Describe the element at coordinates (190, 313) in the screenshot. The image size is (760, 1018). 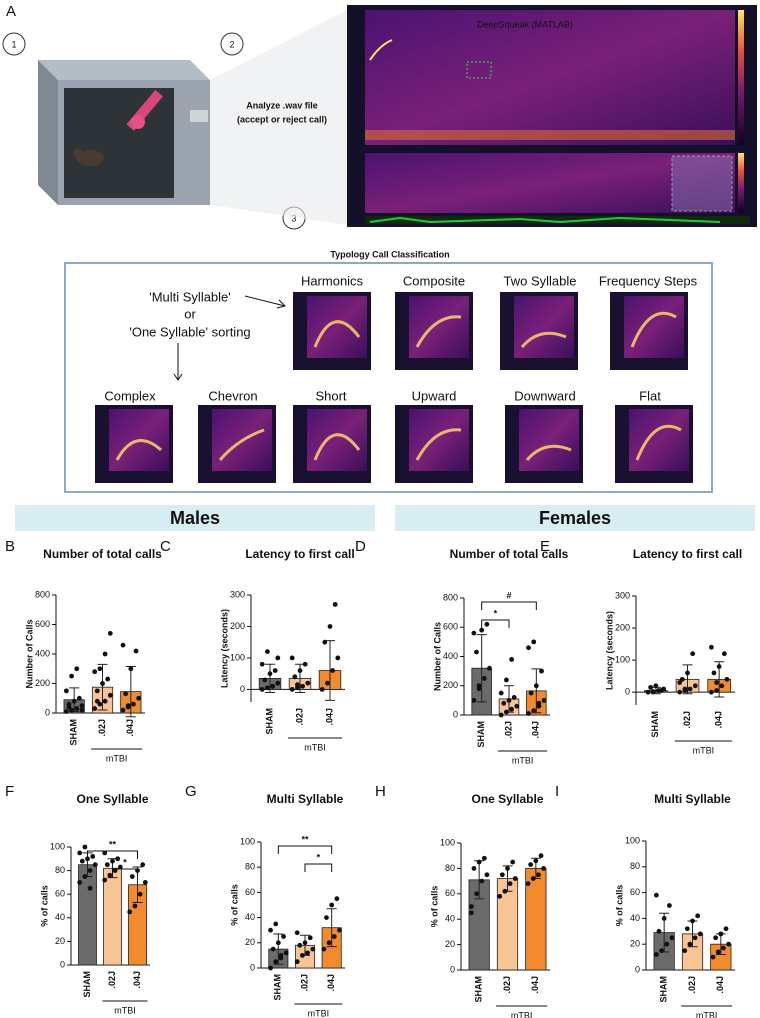
I see `sorting-text: or` at that location.